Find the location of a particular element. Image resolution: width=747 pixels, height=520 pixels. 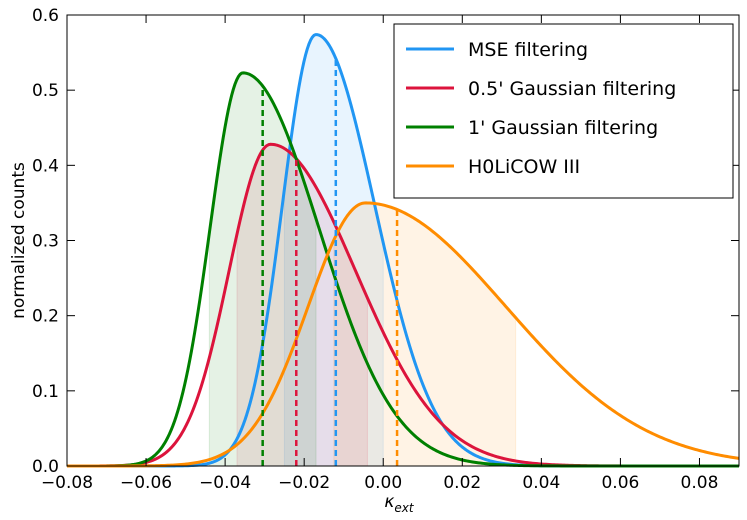

y-tick-label: 0.3 is located at coordinates (45, 242).